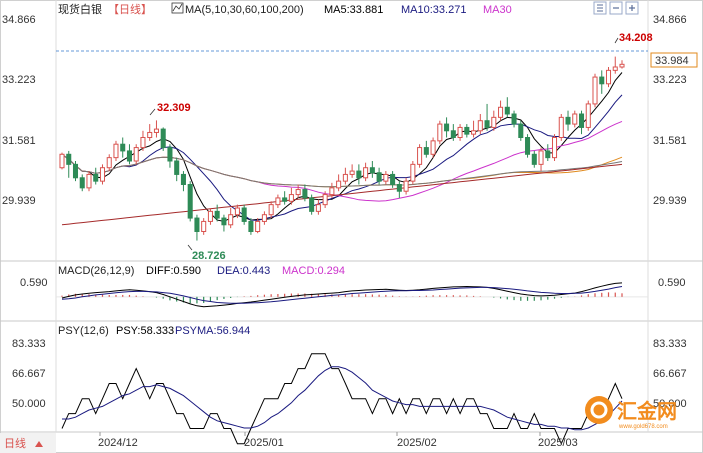 This screenshot has height=453, width=703. I want to click on psy-tick-right: 66.667, so click(670, 374).